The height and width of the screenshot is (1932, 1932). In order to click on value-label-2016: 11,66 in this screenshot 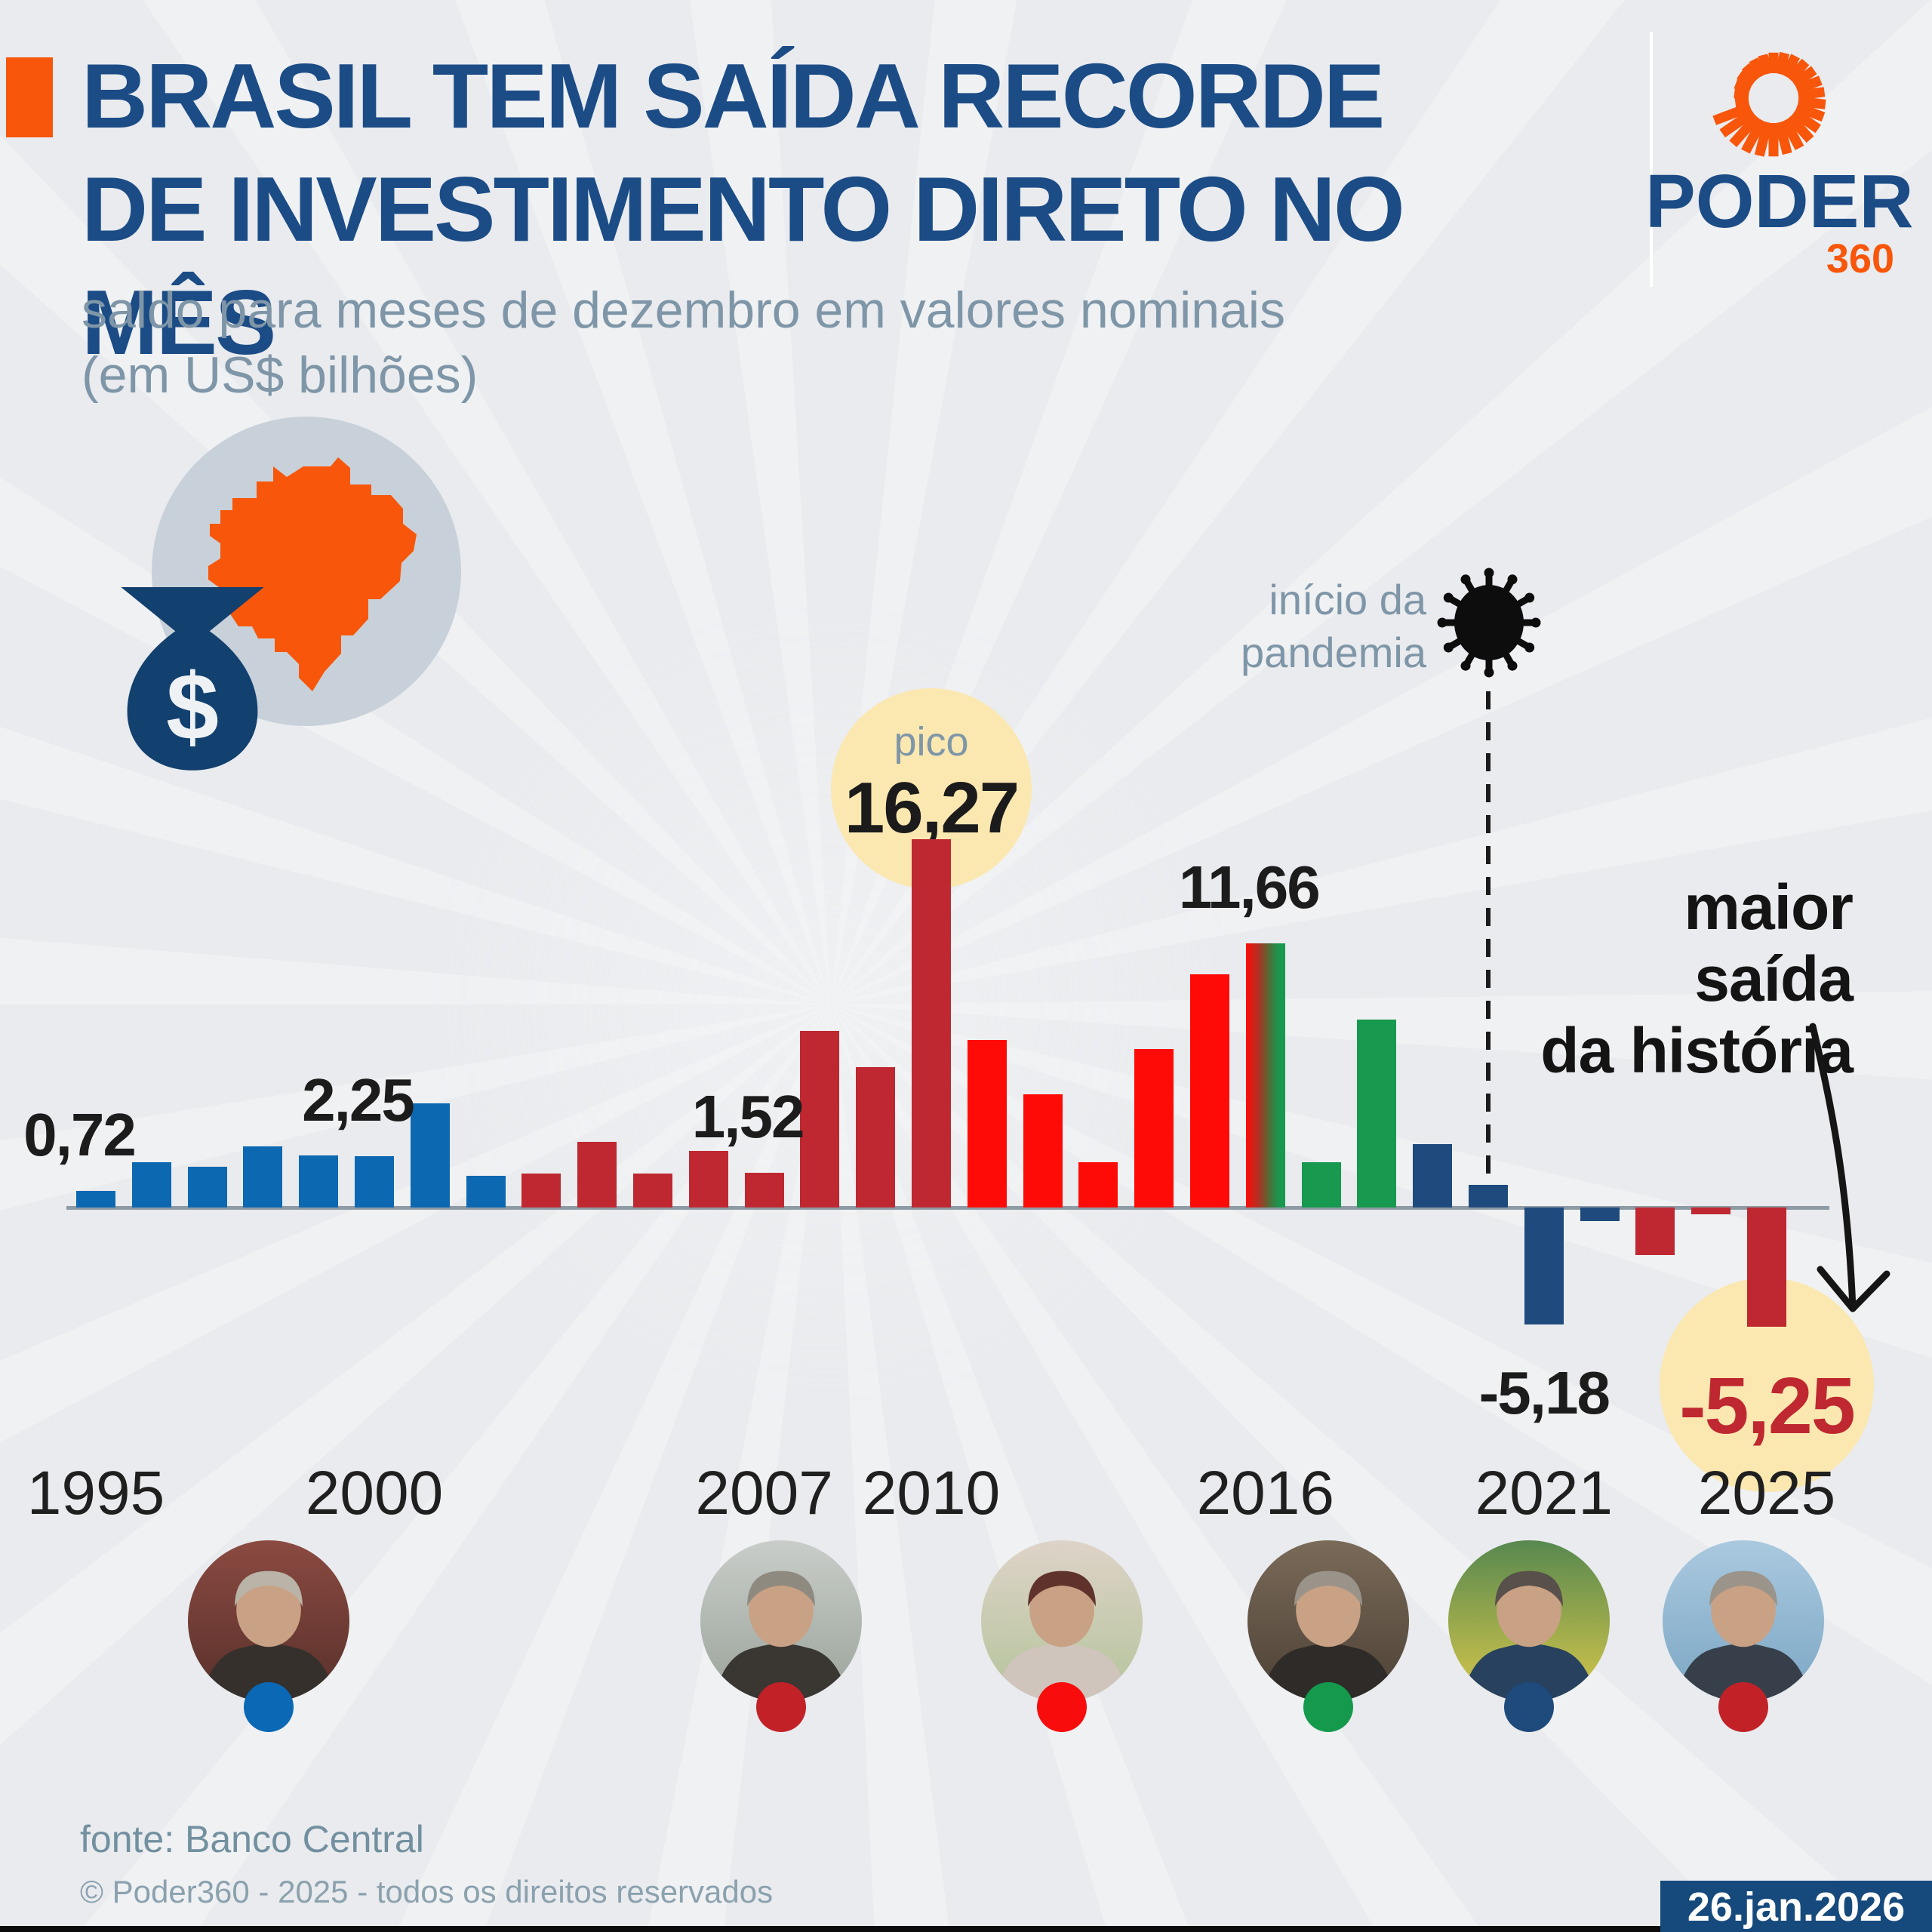, I will do `click(1249, 887)`.